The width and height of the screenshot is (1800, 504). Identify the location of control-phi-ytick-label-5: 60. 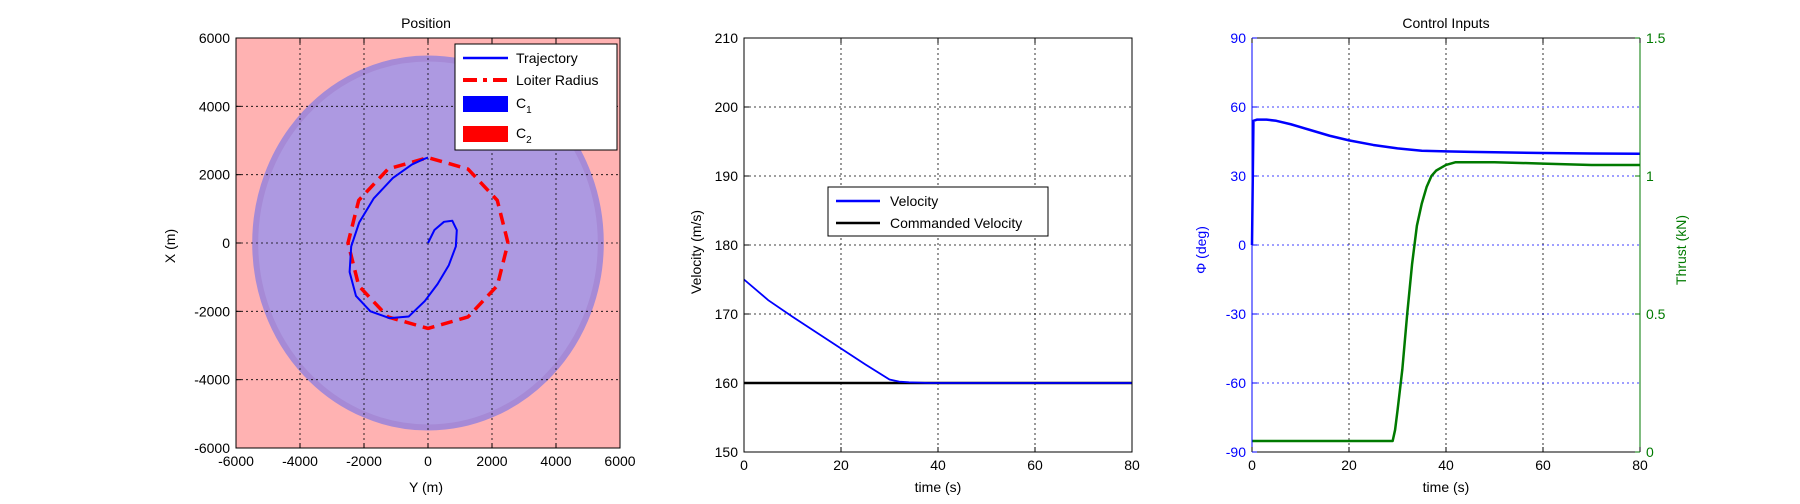
(1238, 107).